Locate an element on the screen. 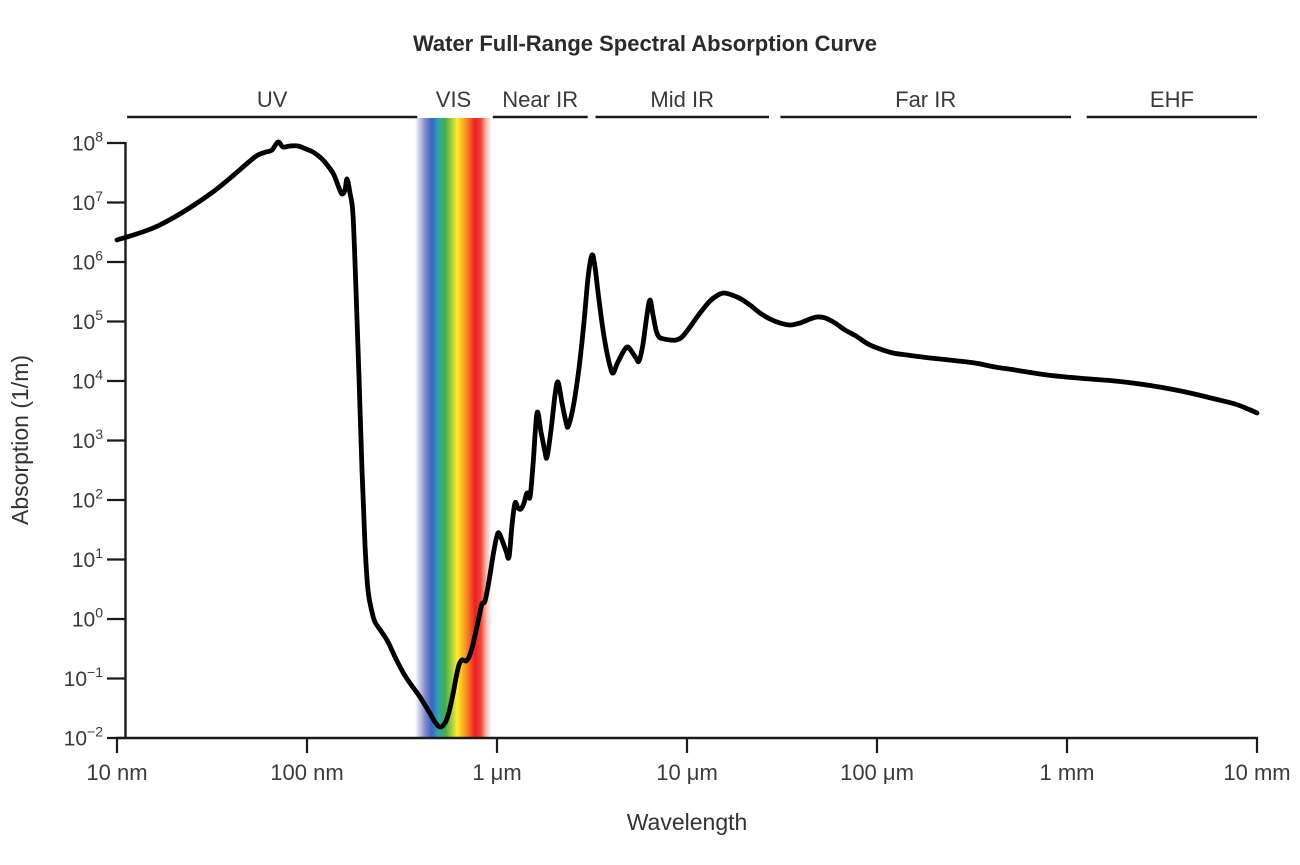  x-tick-label: 10 μm is located at coordinates (687, 772).